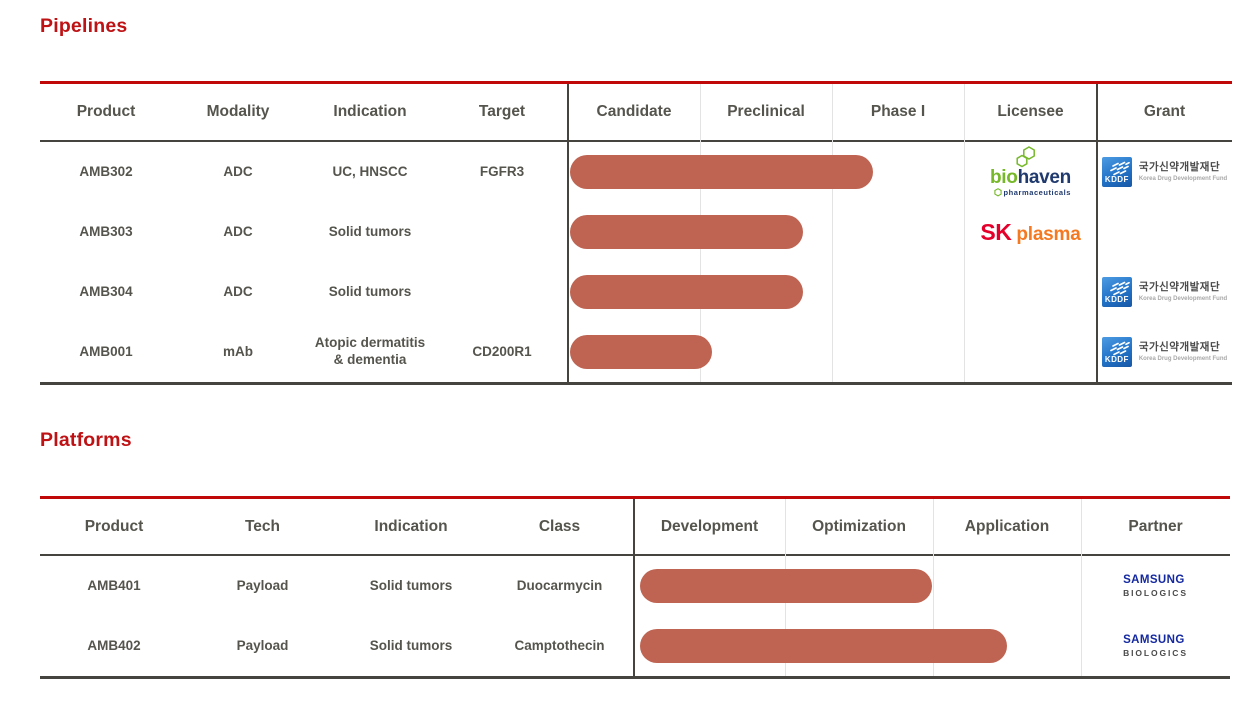  Describe the element at coordinates (114, 585) in the screenshot. I see `product-cell: AMB401` at that location.